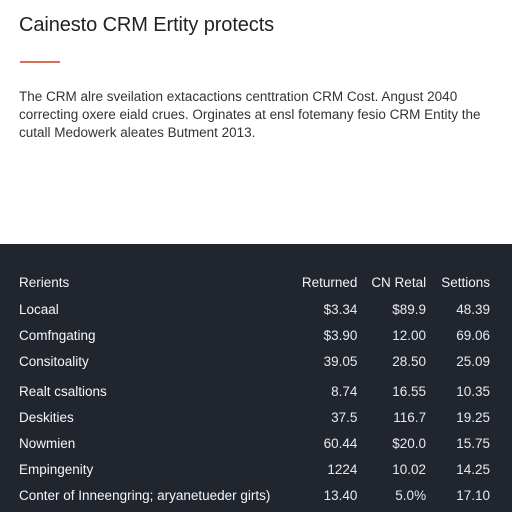 The width and height of the screenshot is (512, 512). Describe the element at coordinates (473, 417) in the screenshot. I see `table-cell: 19.25` at that location.